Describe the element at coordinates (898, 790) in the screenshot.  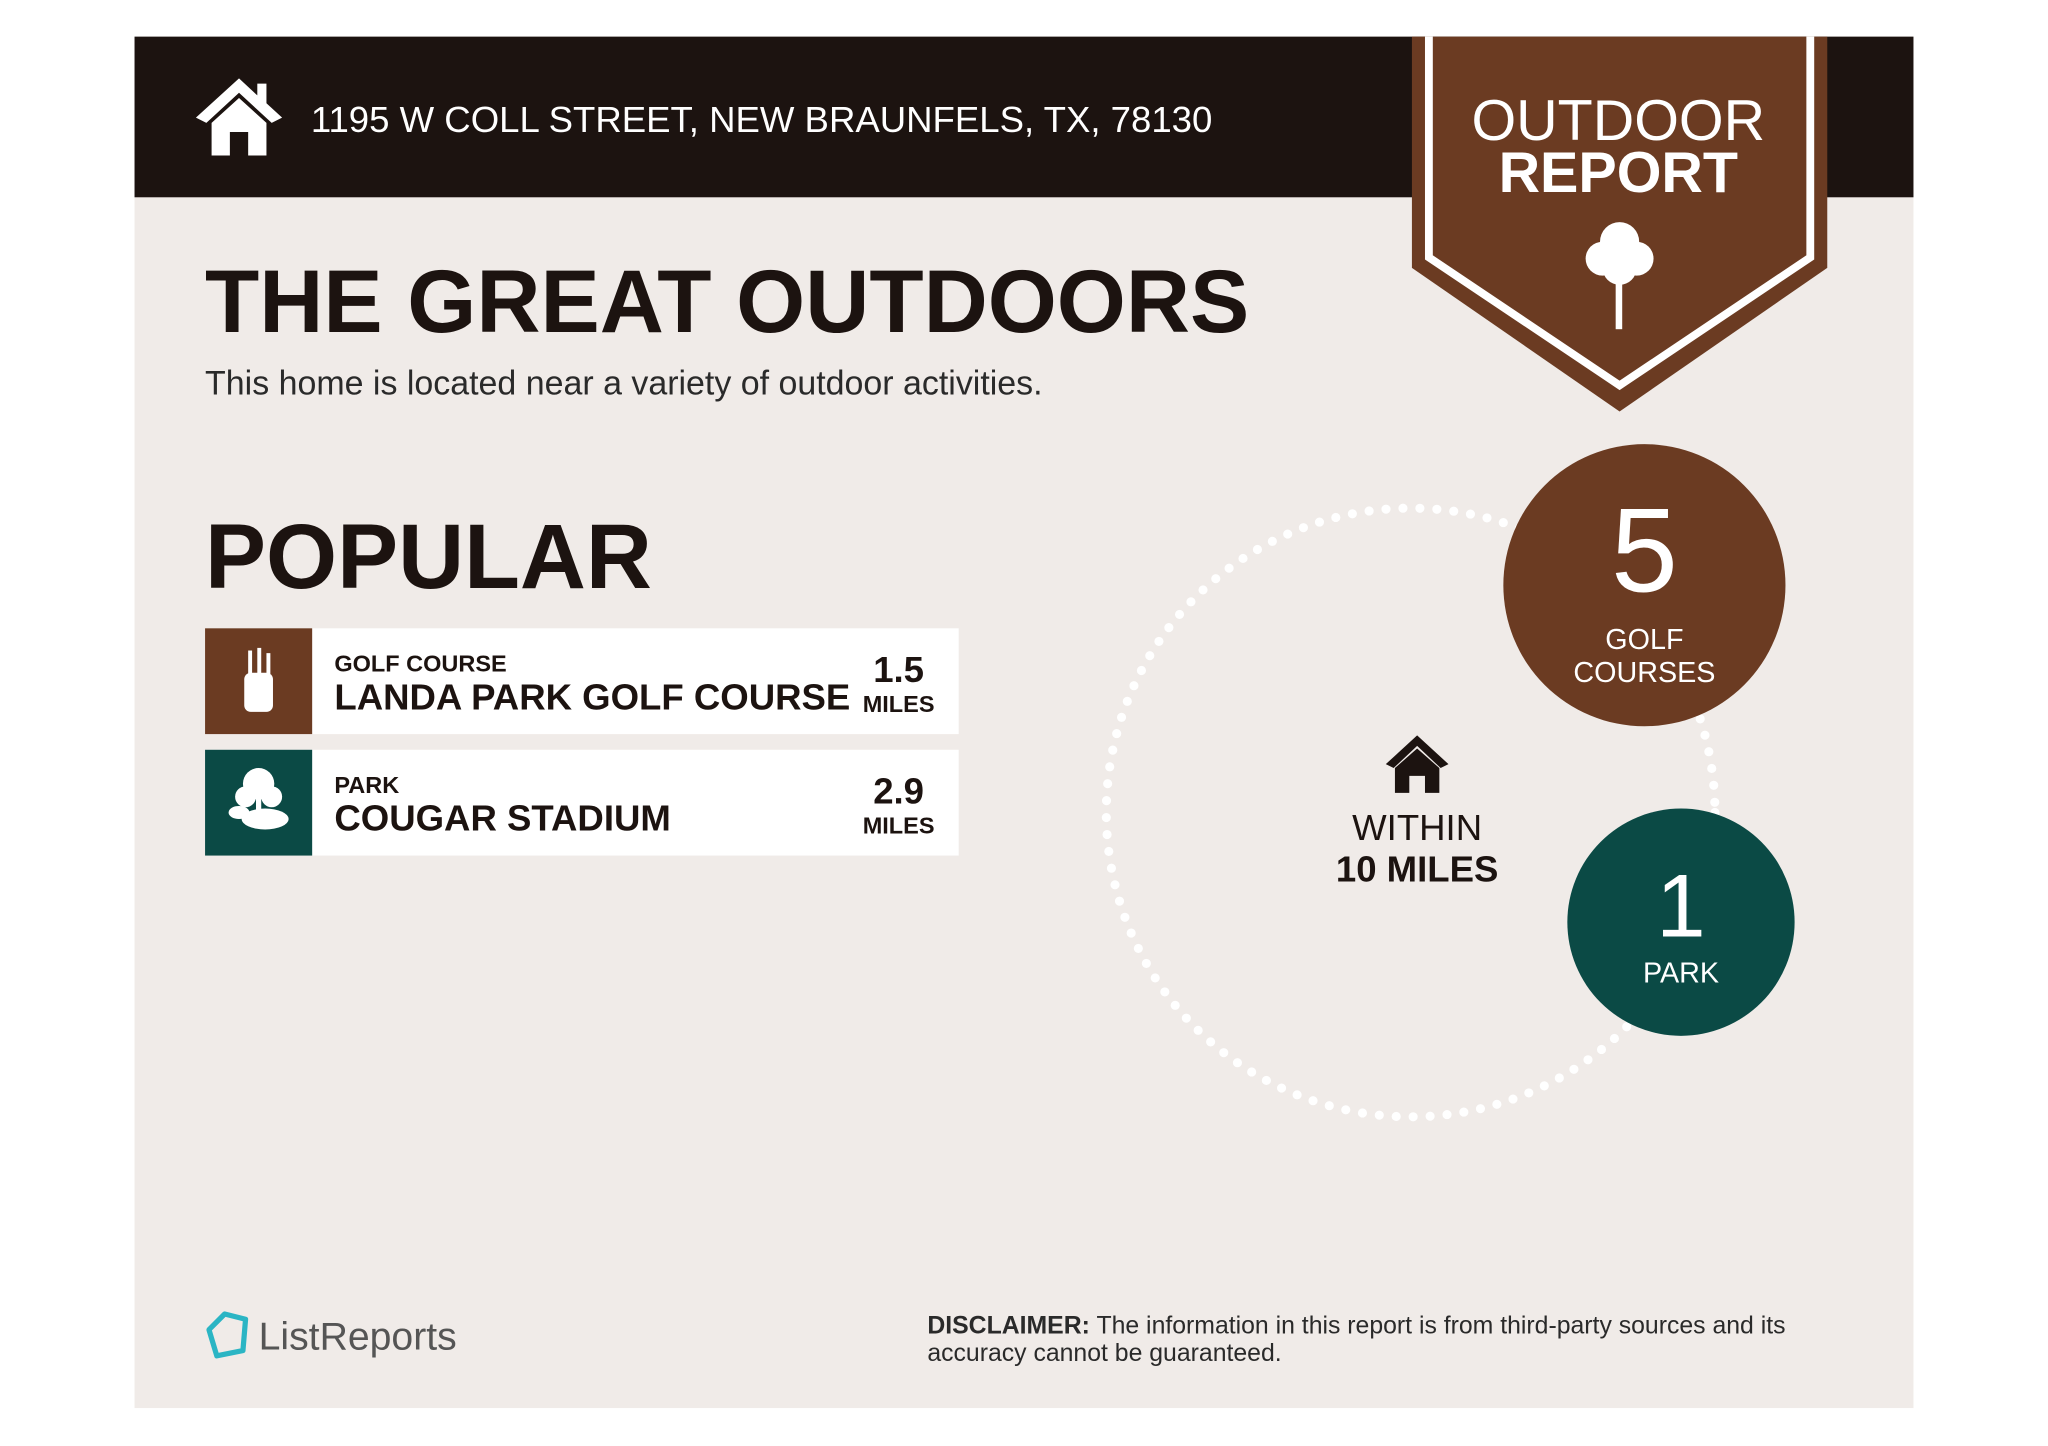
I see `item-distance: 2.9` at that location.